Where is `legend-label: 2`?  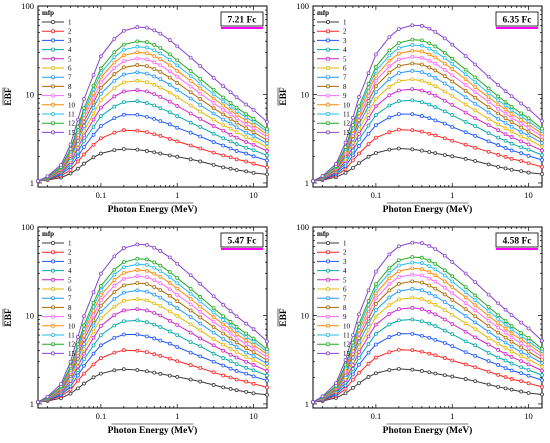
legend-label: 2 is located at coordinates (70, 32).